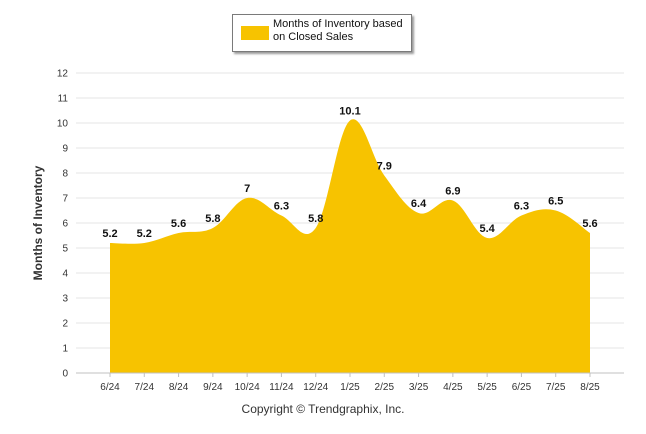  Describe the element at coordinates (65, 224) in the screenshot. I see `y-tick-label: 6` at that location.